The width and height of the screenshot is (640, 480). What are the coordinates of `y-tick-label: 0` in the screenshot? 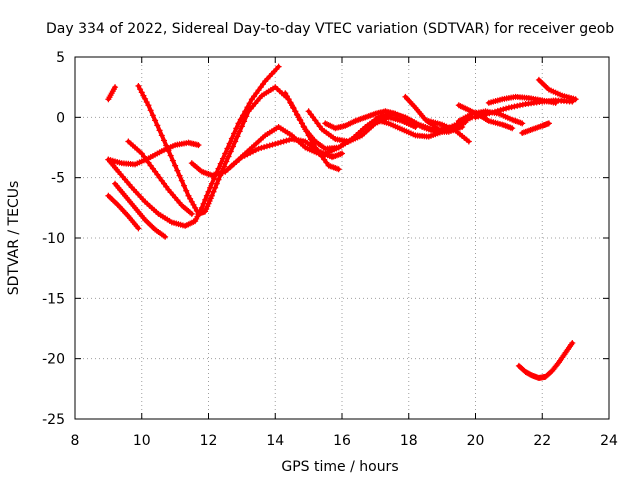 It's located at (60, 118).